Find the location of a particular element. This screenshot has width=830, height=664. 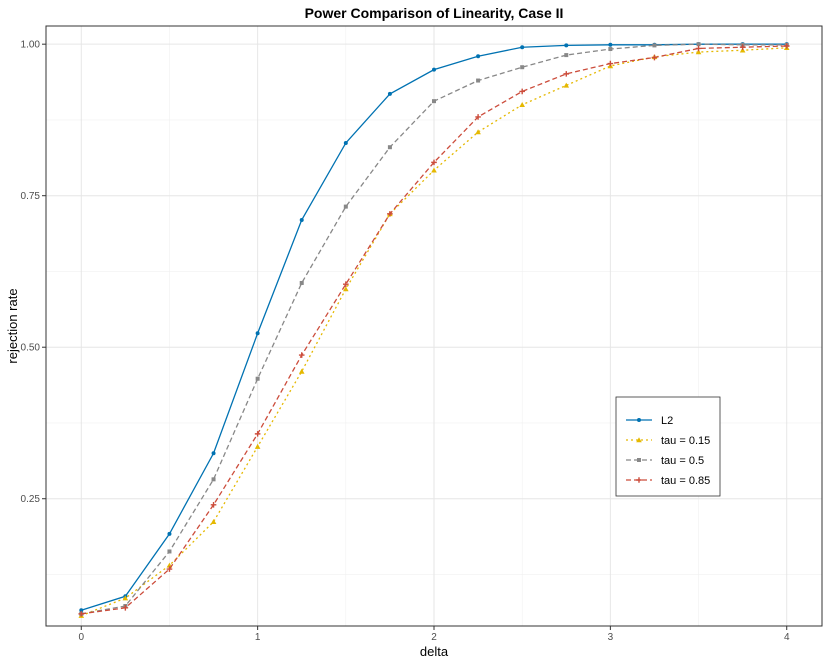

legend-label: tau = 0.15 is located at coordinates (685, 441).